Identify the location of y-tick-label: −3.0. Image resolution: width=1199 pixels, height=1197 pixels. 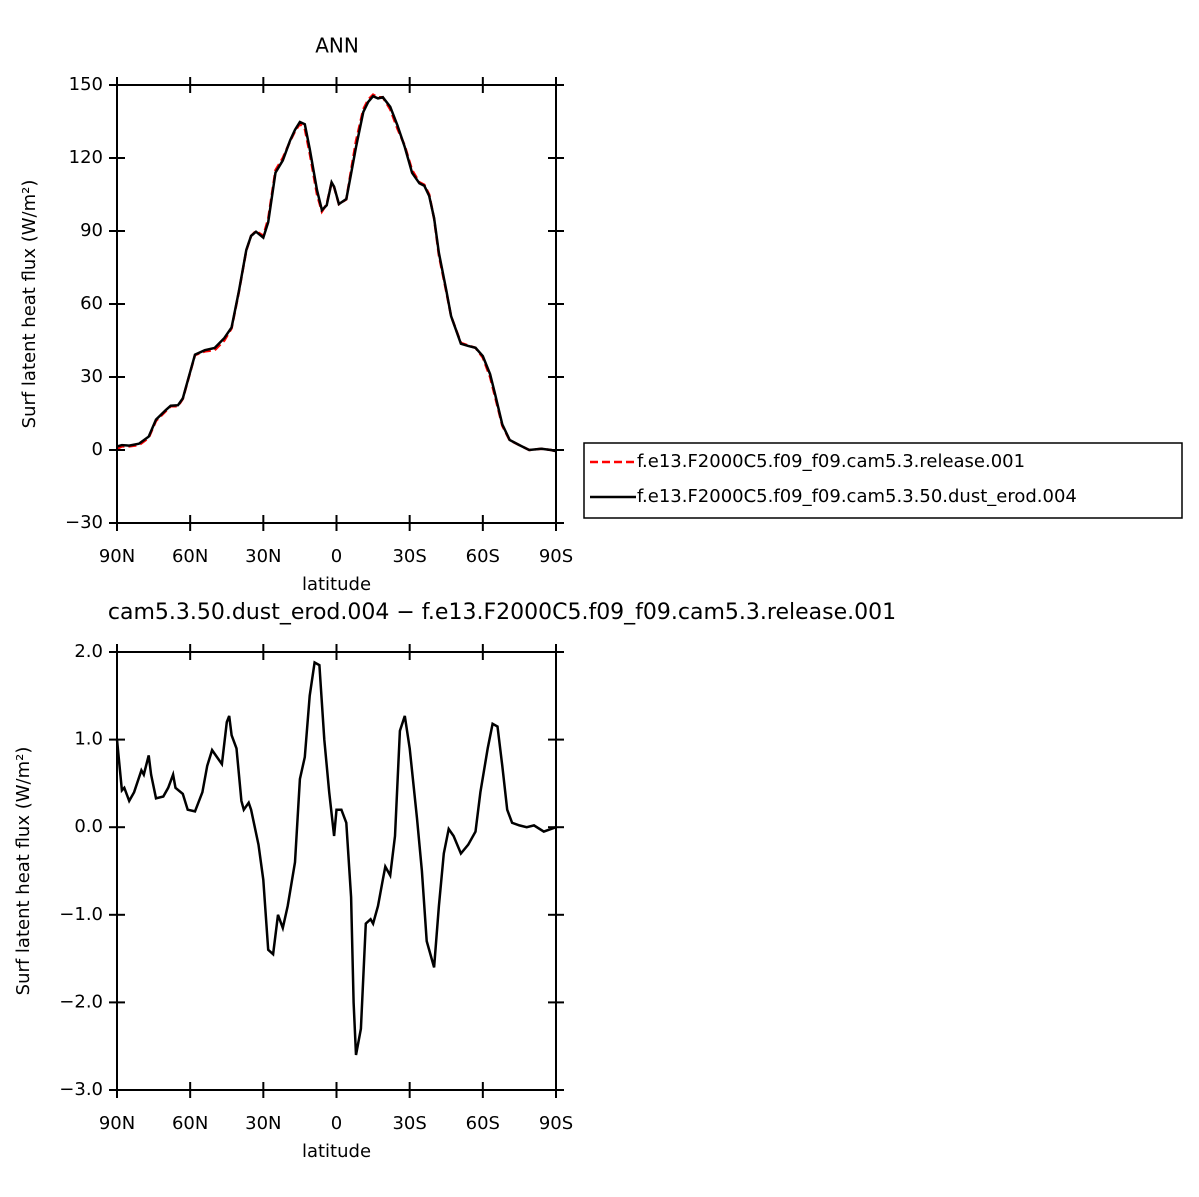
(81, 1089).